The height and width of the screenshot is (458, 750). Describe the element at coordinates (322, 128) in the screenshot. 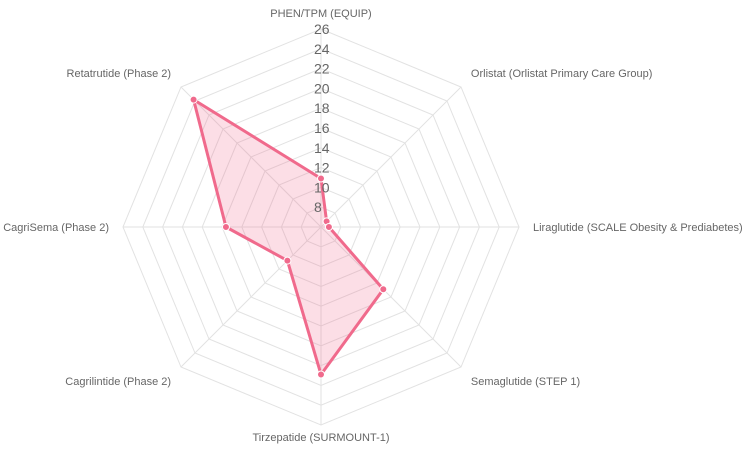

I see `tick-label-16: 16` at that location.